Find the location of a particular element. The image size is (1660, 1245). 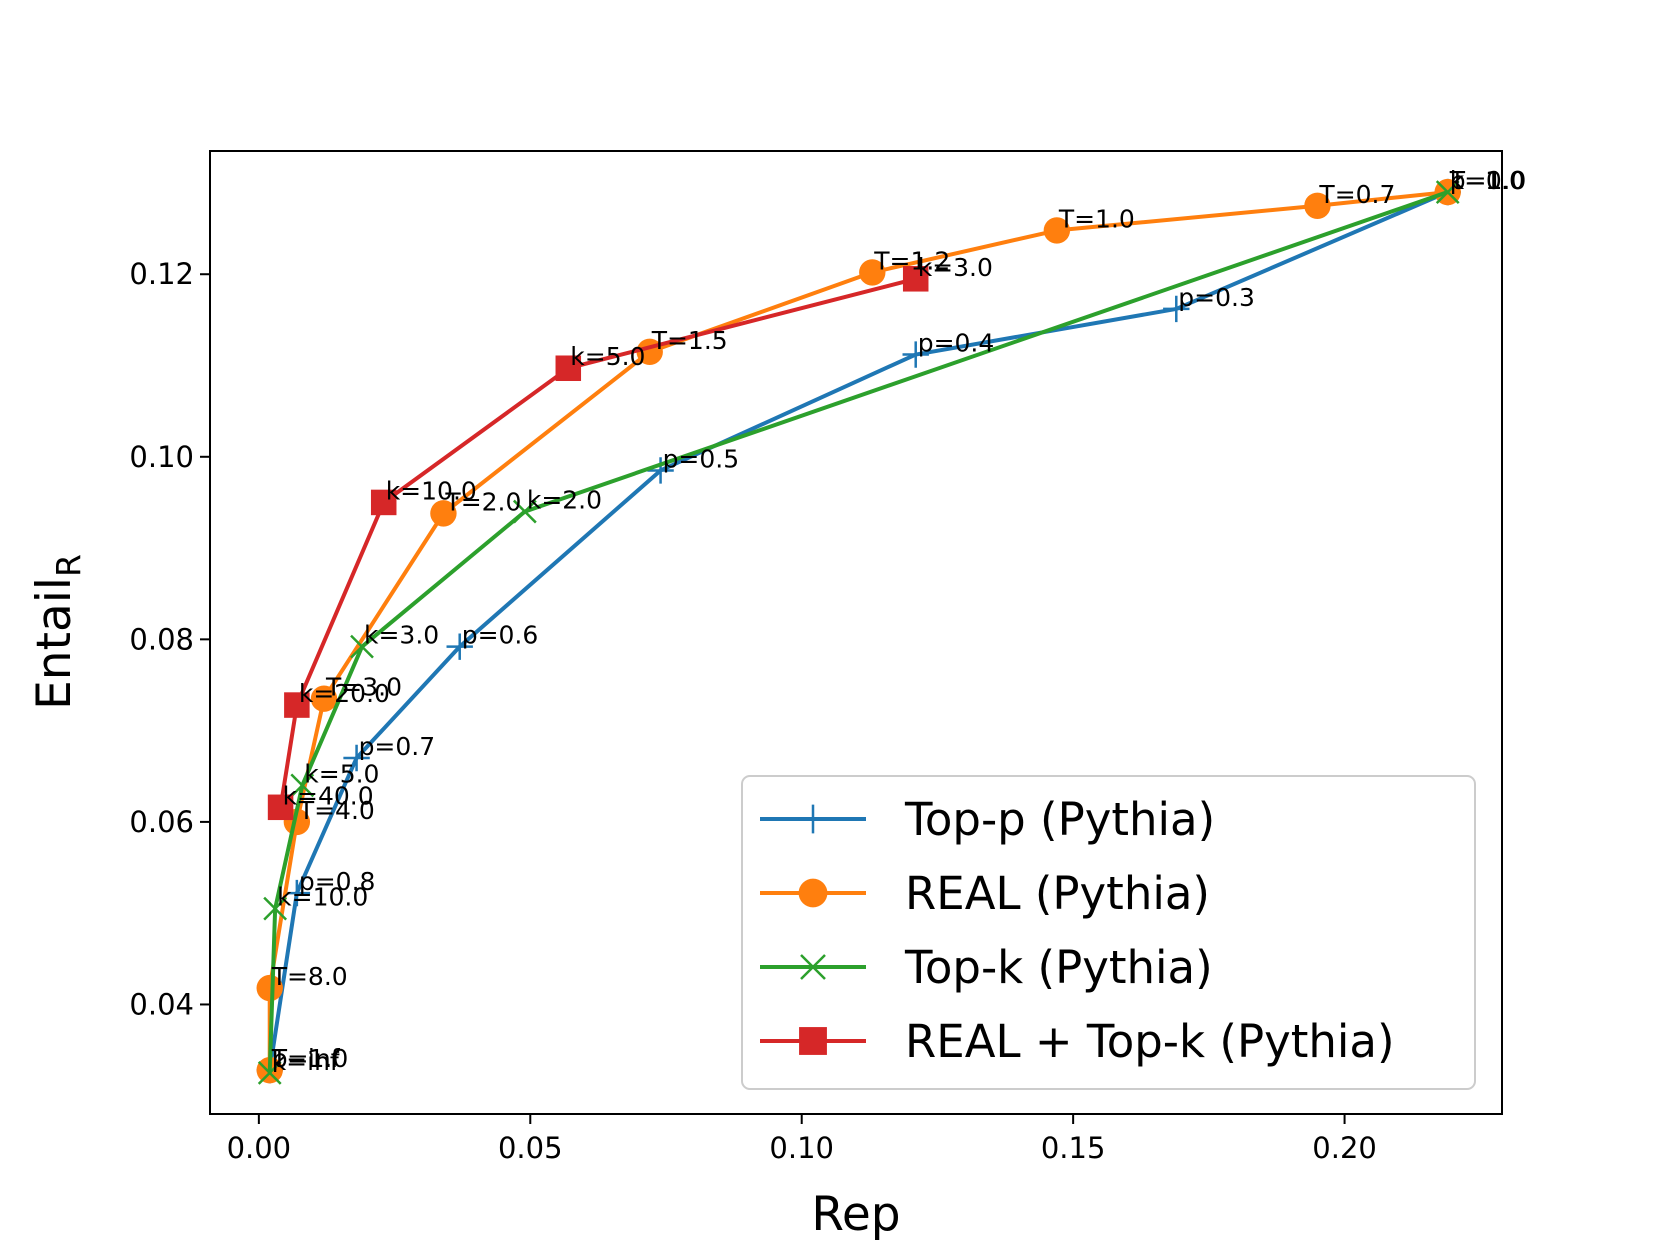

point-label: k=40.0 is located at coordinates (328, 795).